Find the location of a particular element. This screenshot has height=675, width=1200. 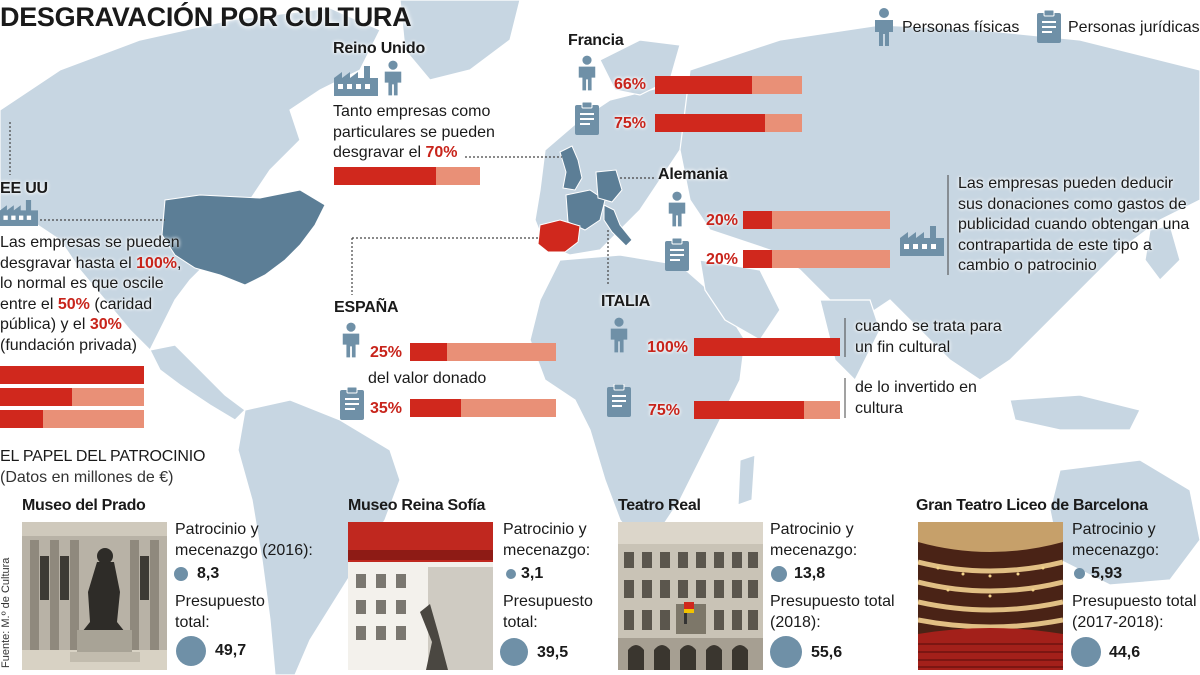

italy-name: ITALIA is located at coordinates (626, 301).